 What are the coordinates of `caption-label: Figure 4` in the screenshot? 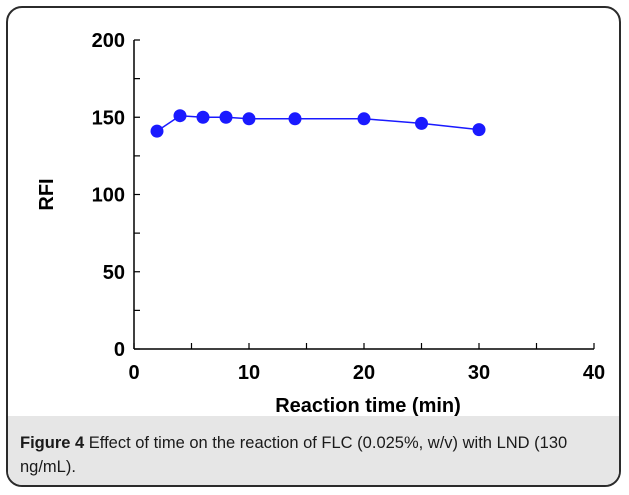 It's located at (52, 443).